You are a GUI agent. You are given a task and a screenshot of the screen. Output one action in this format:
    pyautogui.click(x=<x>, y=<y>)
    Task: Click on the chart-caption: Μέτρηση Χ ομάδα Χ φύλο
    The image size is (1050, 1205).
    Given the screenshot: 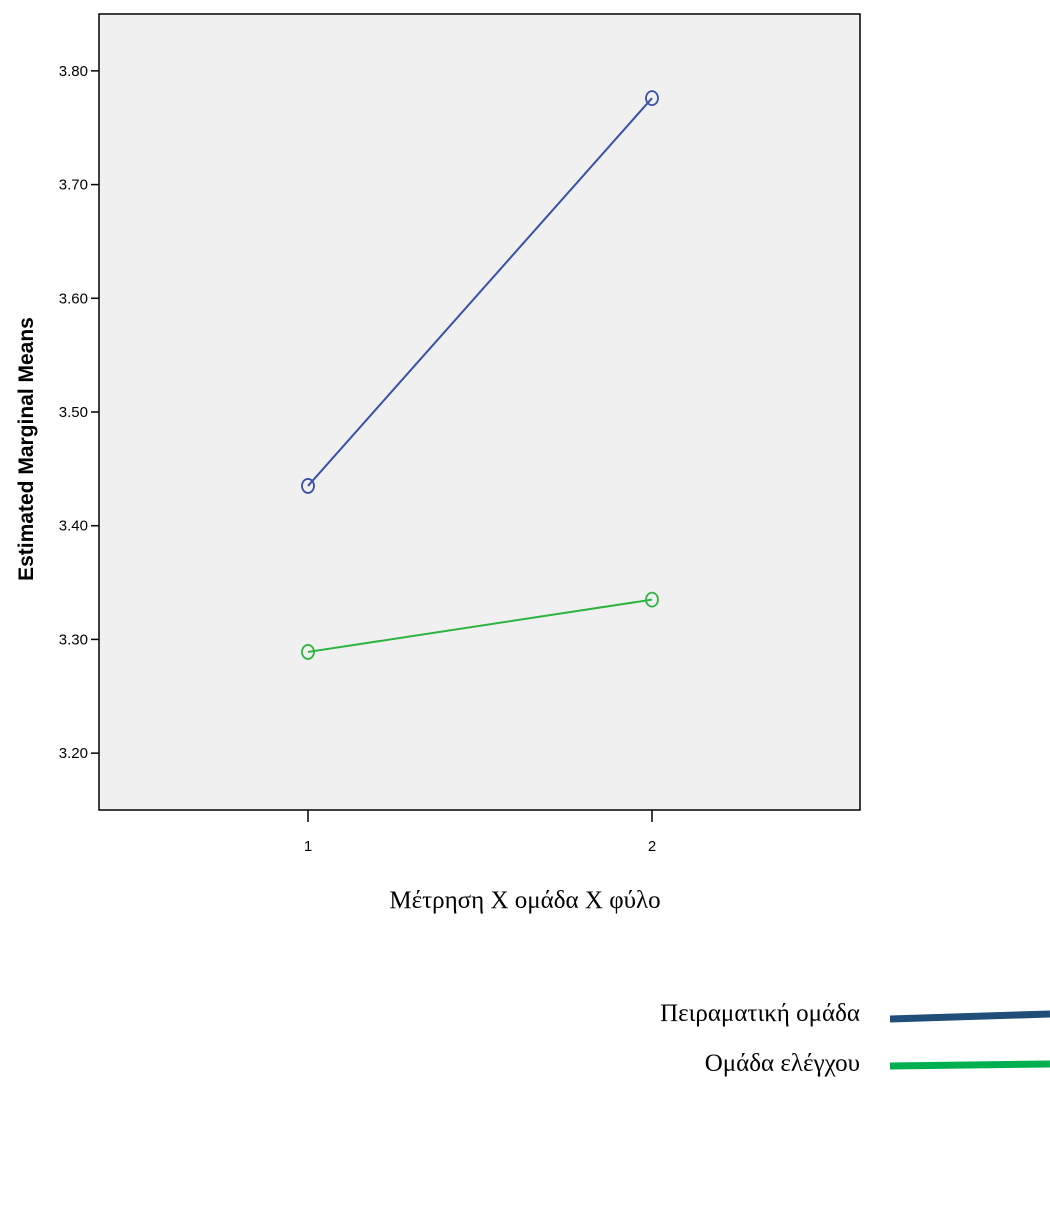 What is the action you would take?
    pyautogui.click(x=525, y=900)
    